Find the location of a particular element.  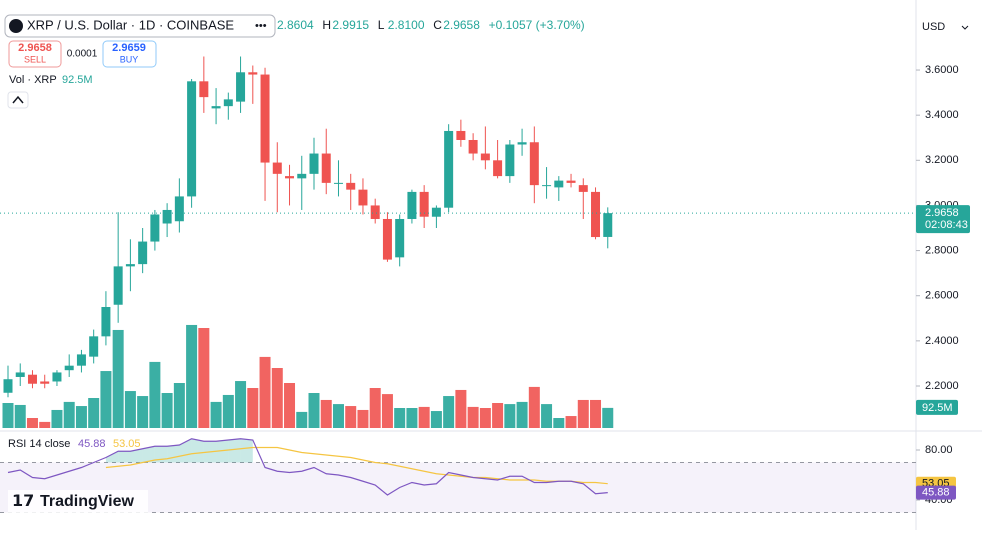

sell-button is located at coordinates (35, 54).